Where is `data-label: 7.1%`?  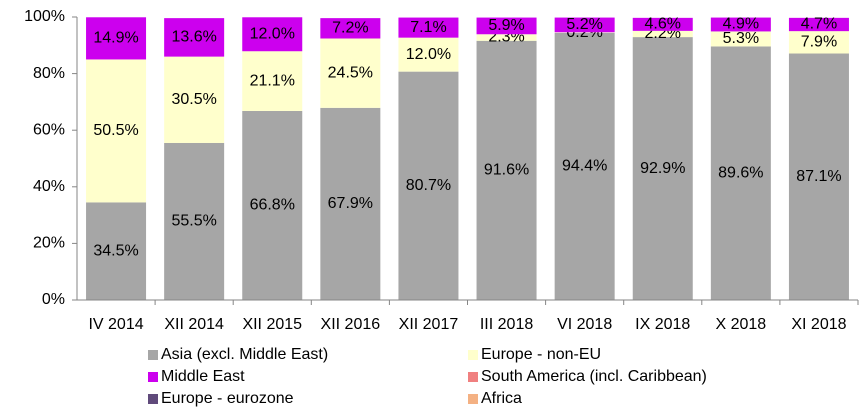 data-label: 7.1% is located at coordinates (428, 27).